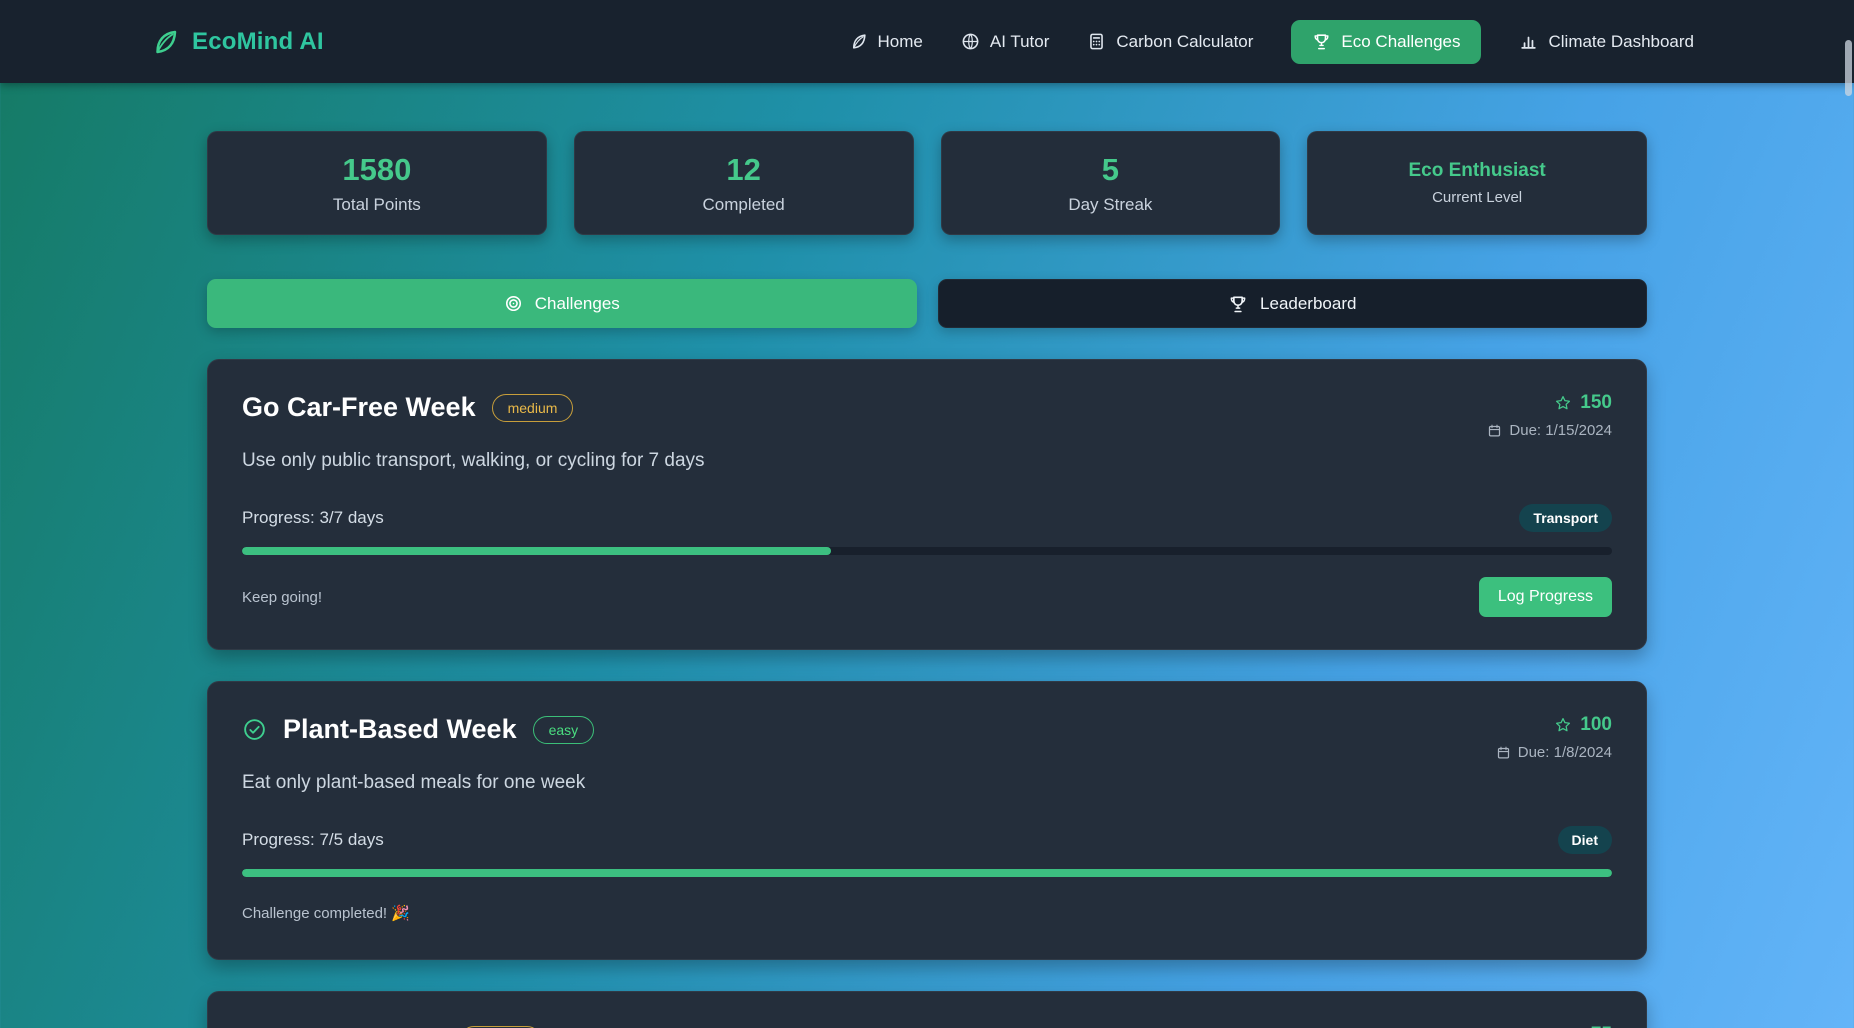 The image size is (1854, 1028). Describe the element at coordinates (1584, 840) in the screenshot. I see `category-badge: Diet` at that location.